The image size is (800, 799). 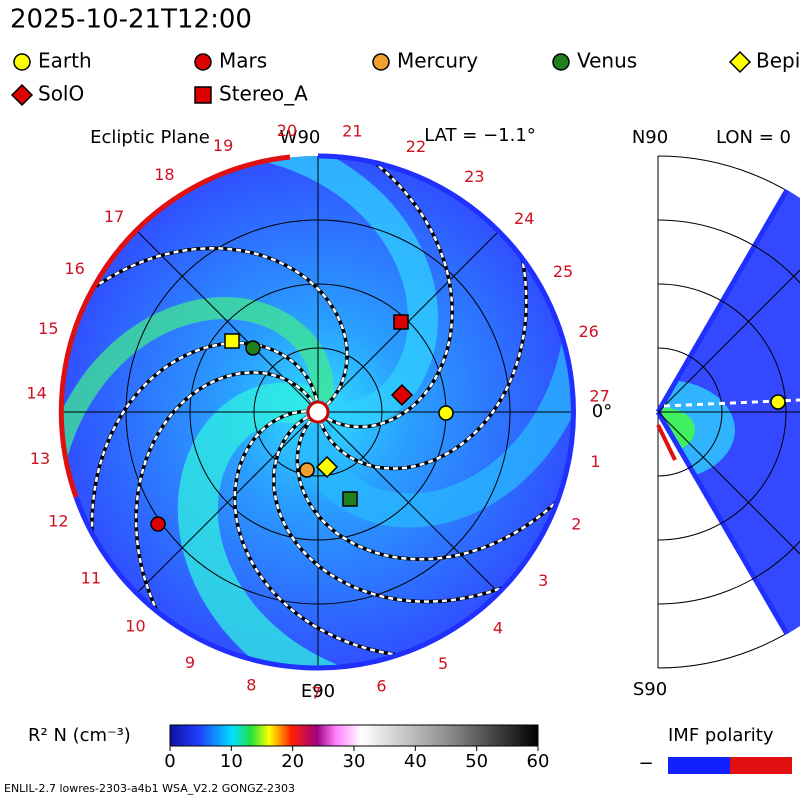 I want to click on imf-positive-swatch, so click(x=699, y=765).